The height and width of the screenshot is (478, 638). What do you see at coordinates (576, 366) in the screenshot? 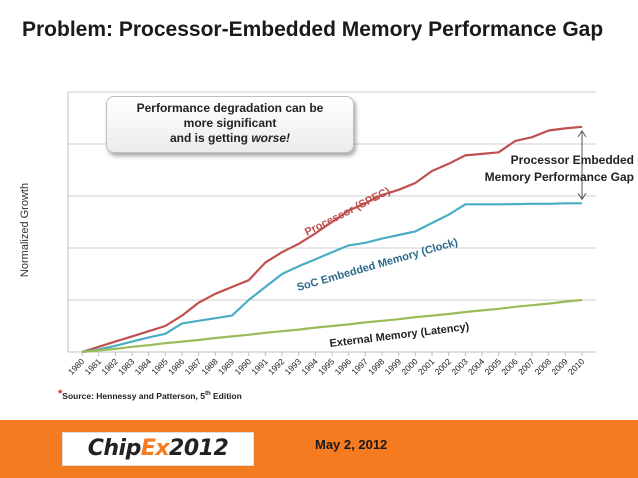
I see `x-tick-label: 2010` at bounding box center [576, 366].